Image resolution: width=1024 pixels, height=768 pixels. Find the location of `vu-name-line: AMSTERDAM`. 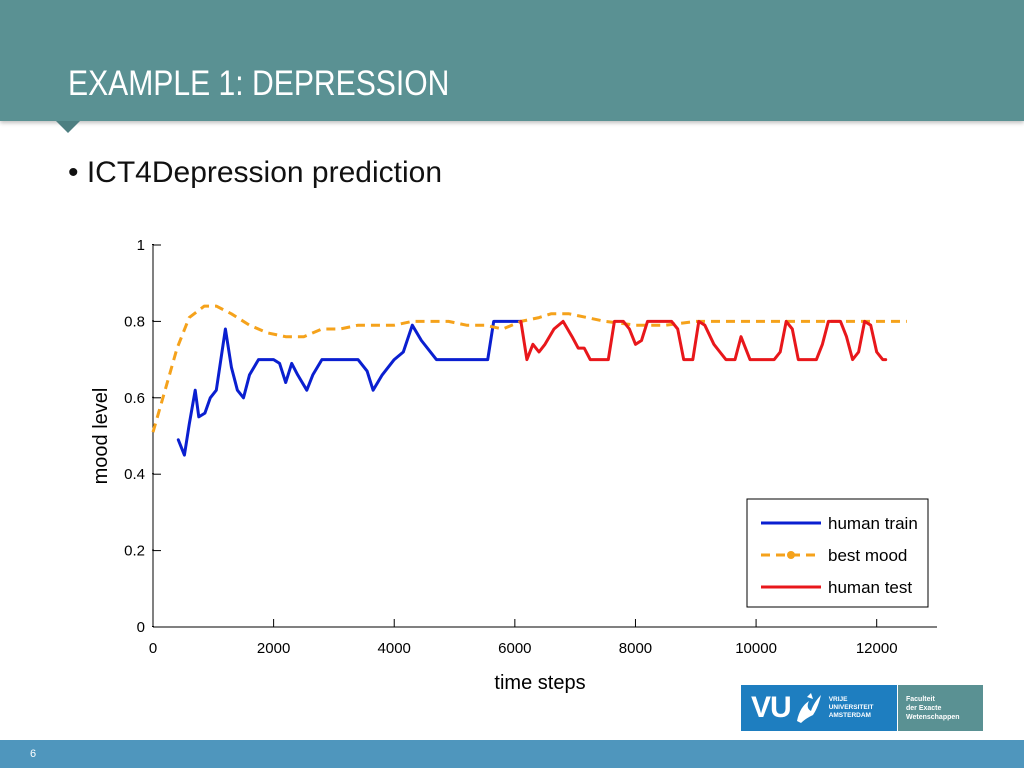

vu-name-line: AMSTERDAM is located at coordinates (849, 715).